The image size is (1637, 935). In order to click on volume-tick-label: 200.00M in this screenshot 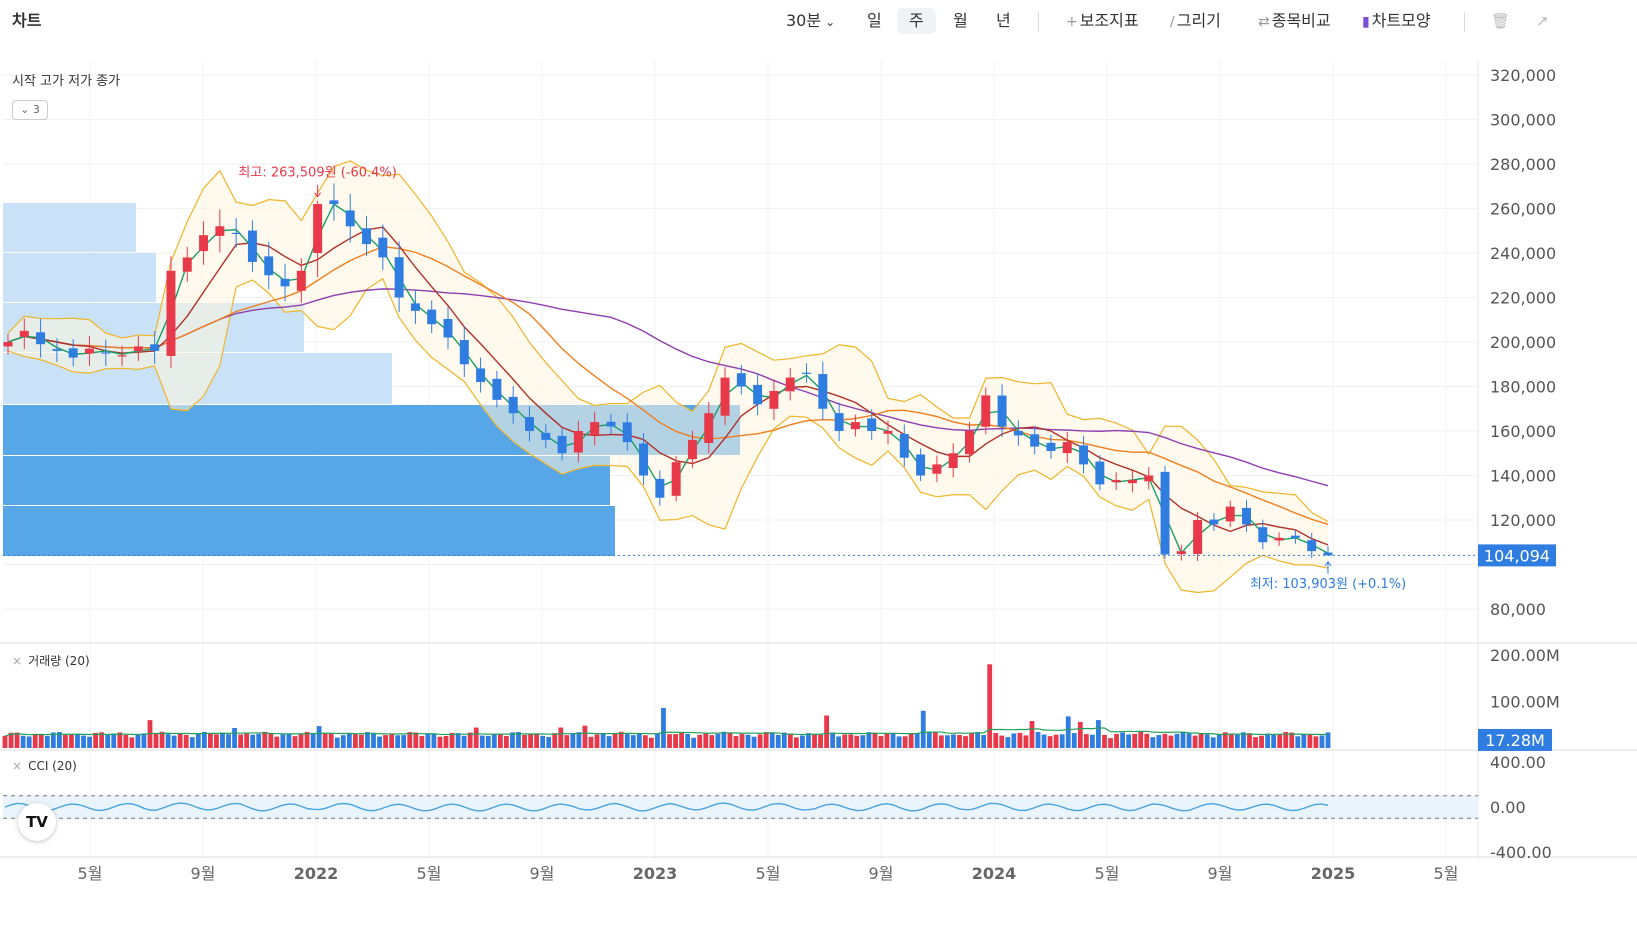, I will do `click(1525, 655)`.